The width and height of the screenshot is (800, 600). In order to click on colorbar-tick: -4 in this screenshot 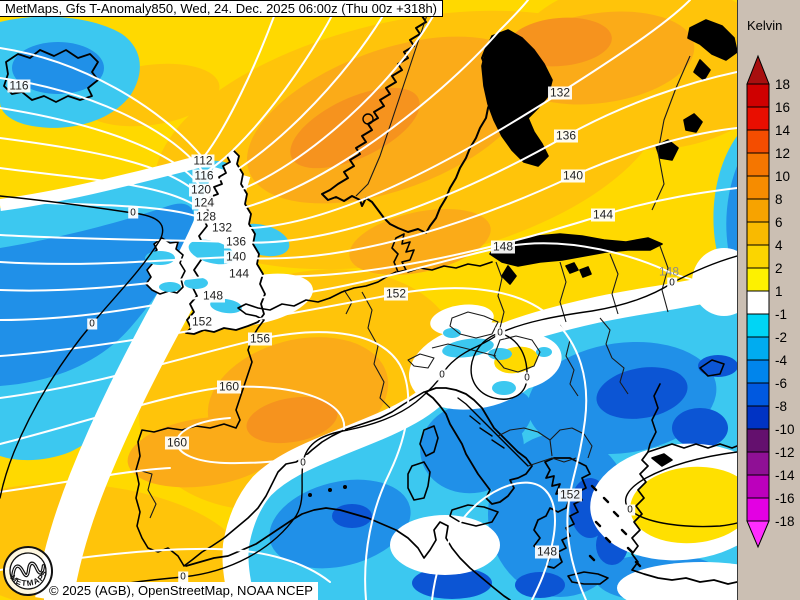, I will do `click(781, 360)`.